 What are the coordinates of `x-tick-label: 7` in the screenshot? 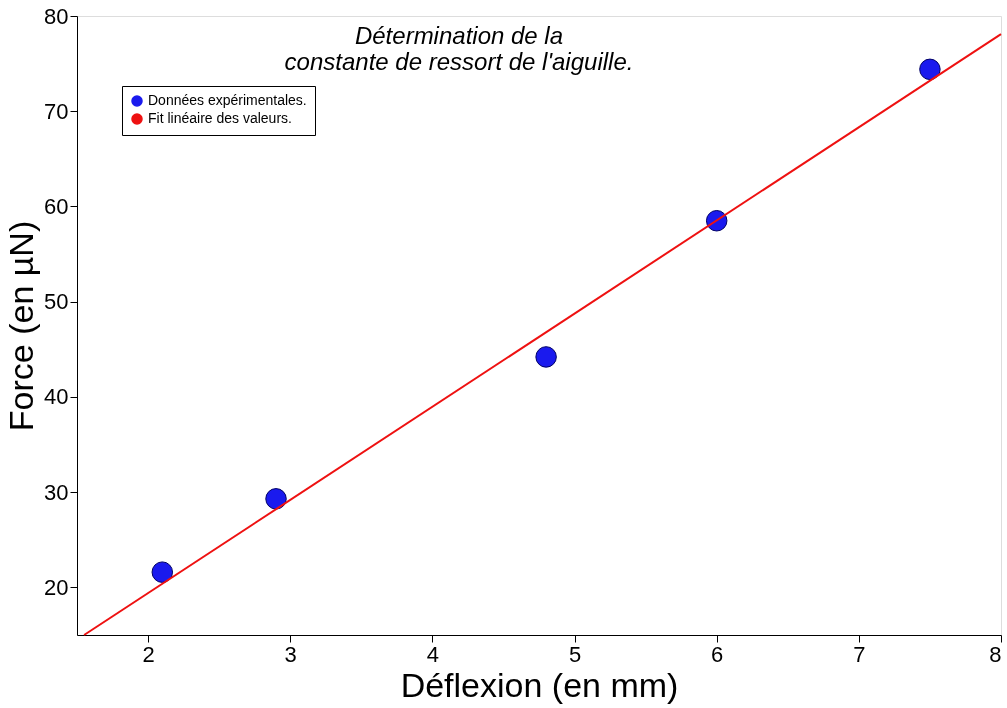 It's located at (859, 654).